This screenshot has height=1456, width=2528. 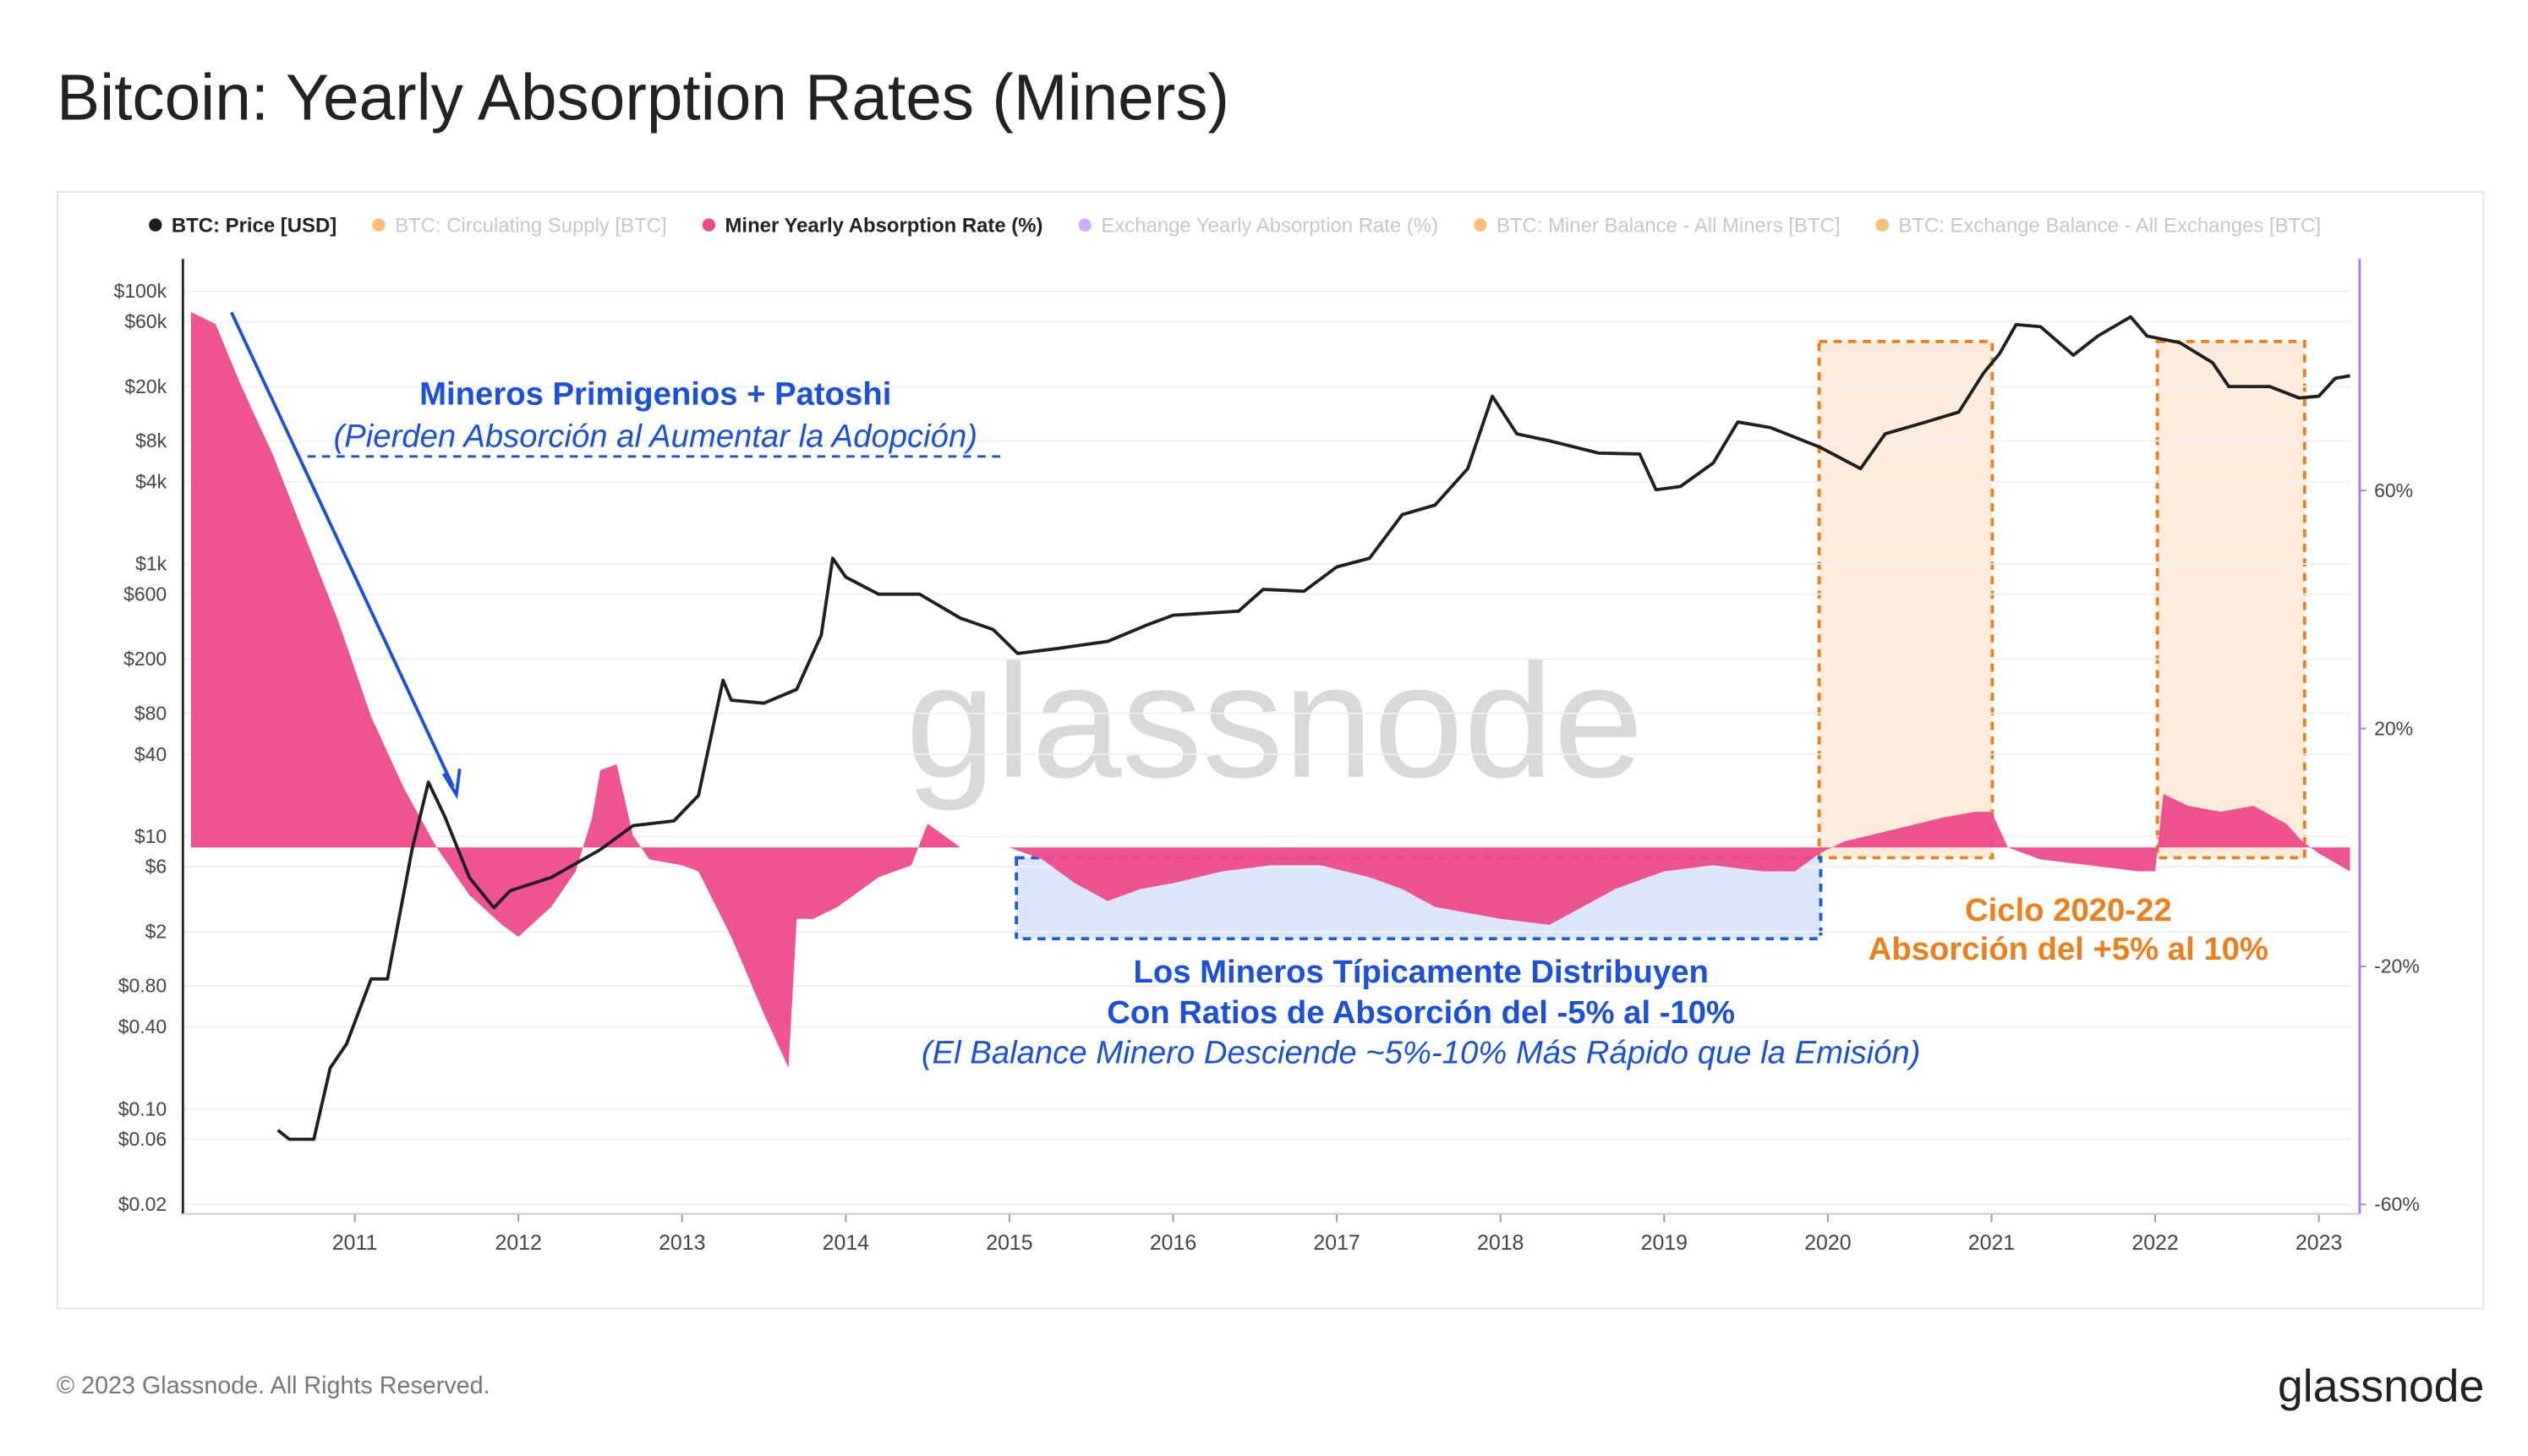 I want to click on annotation: Absorción del +5% al 10%, so click(x=2068, y=949).